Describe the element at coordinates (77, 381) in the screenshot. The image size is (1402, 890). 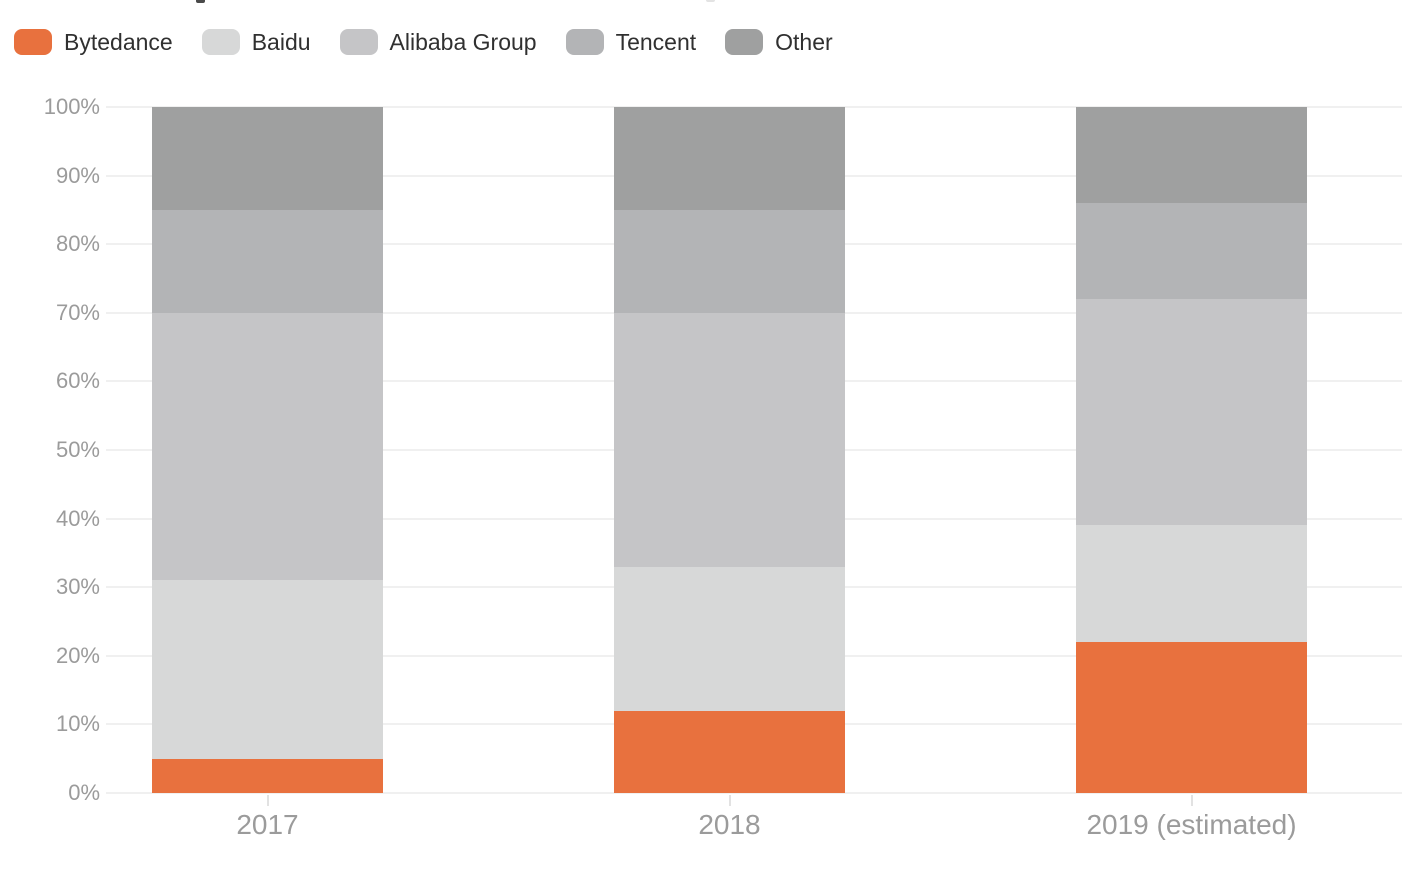
I see `y-axis-tick-label: 60%` at that location.